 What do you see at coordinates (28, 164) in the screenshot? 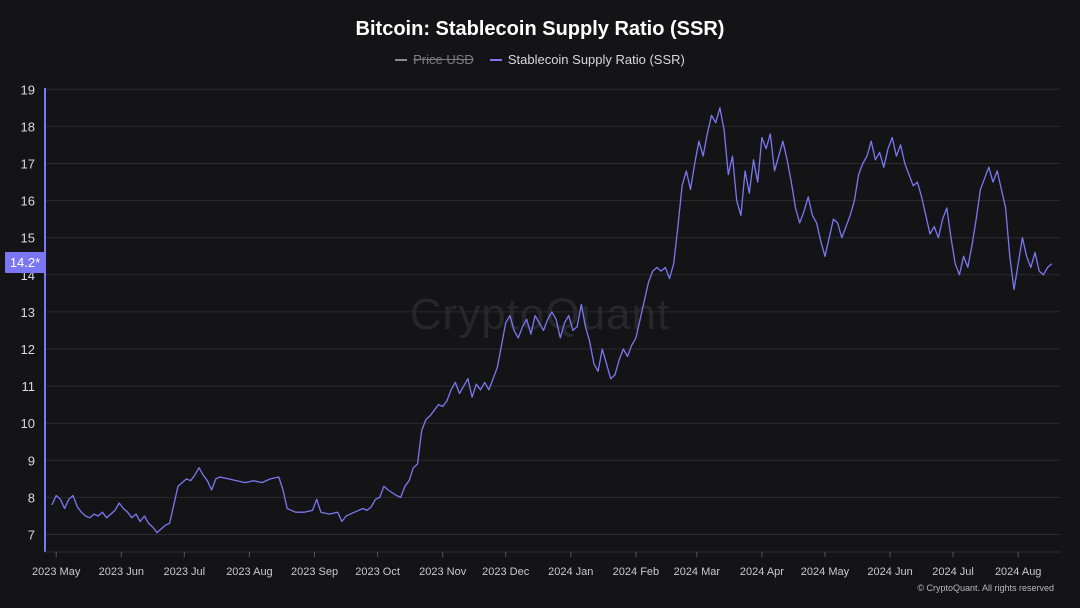
I see `y-tick-label: 17` at bounding box center [28, 164].